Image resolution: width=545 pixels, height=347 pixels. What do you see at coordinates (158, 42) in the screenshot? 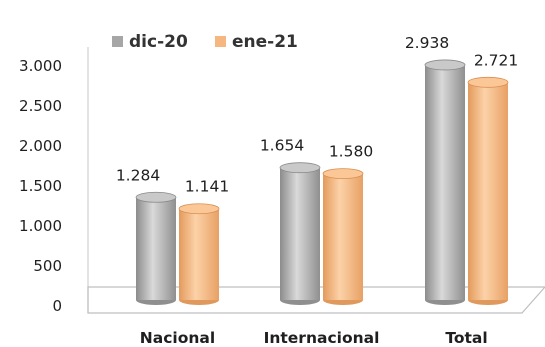
I see `legend-label: dic-20` at bounding box center [158, 42].